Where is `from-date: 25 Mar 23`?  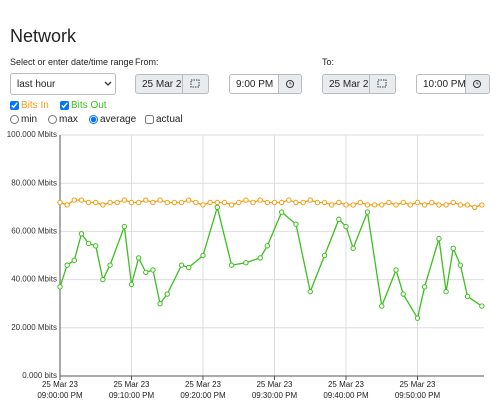
from-date: 25 Mar 23 is located at coordinates (159, 84).